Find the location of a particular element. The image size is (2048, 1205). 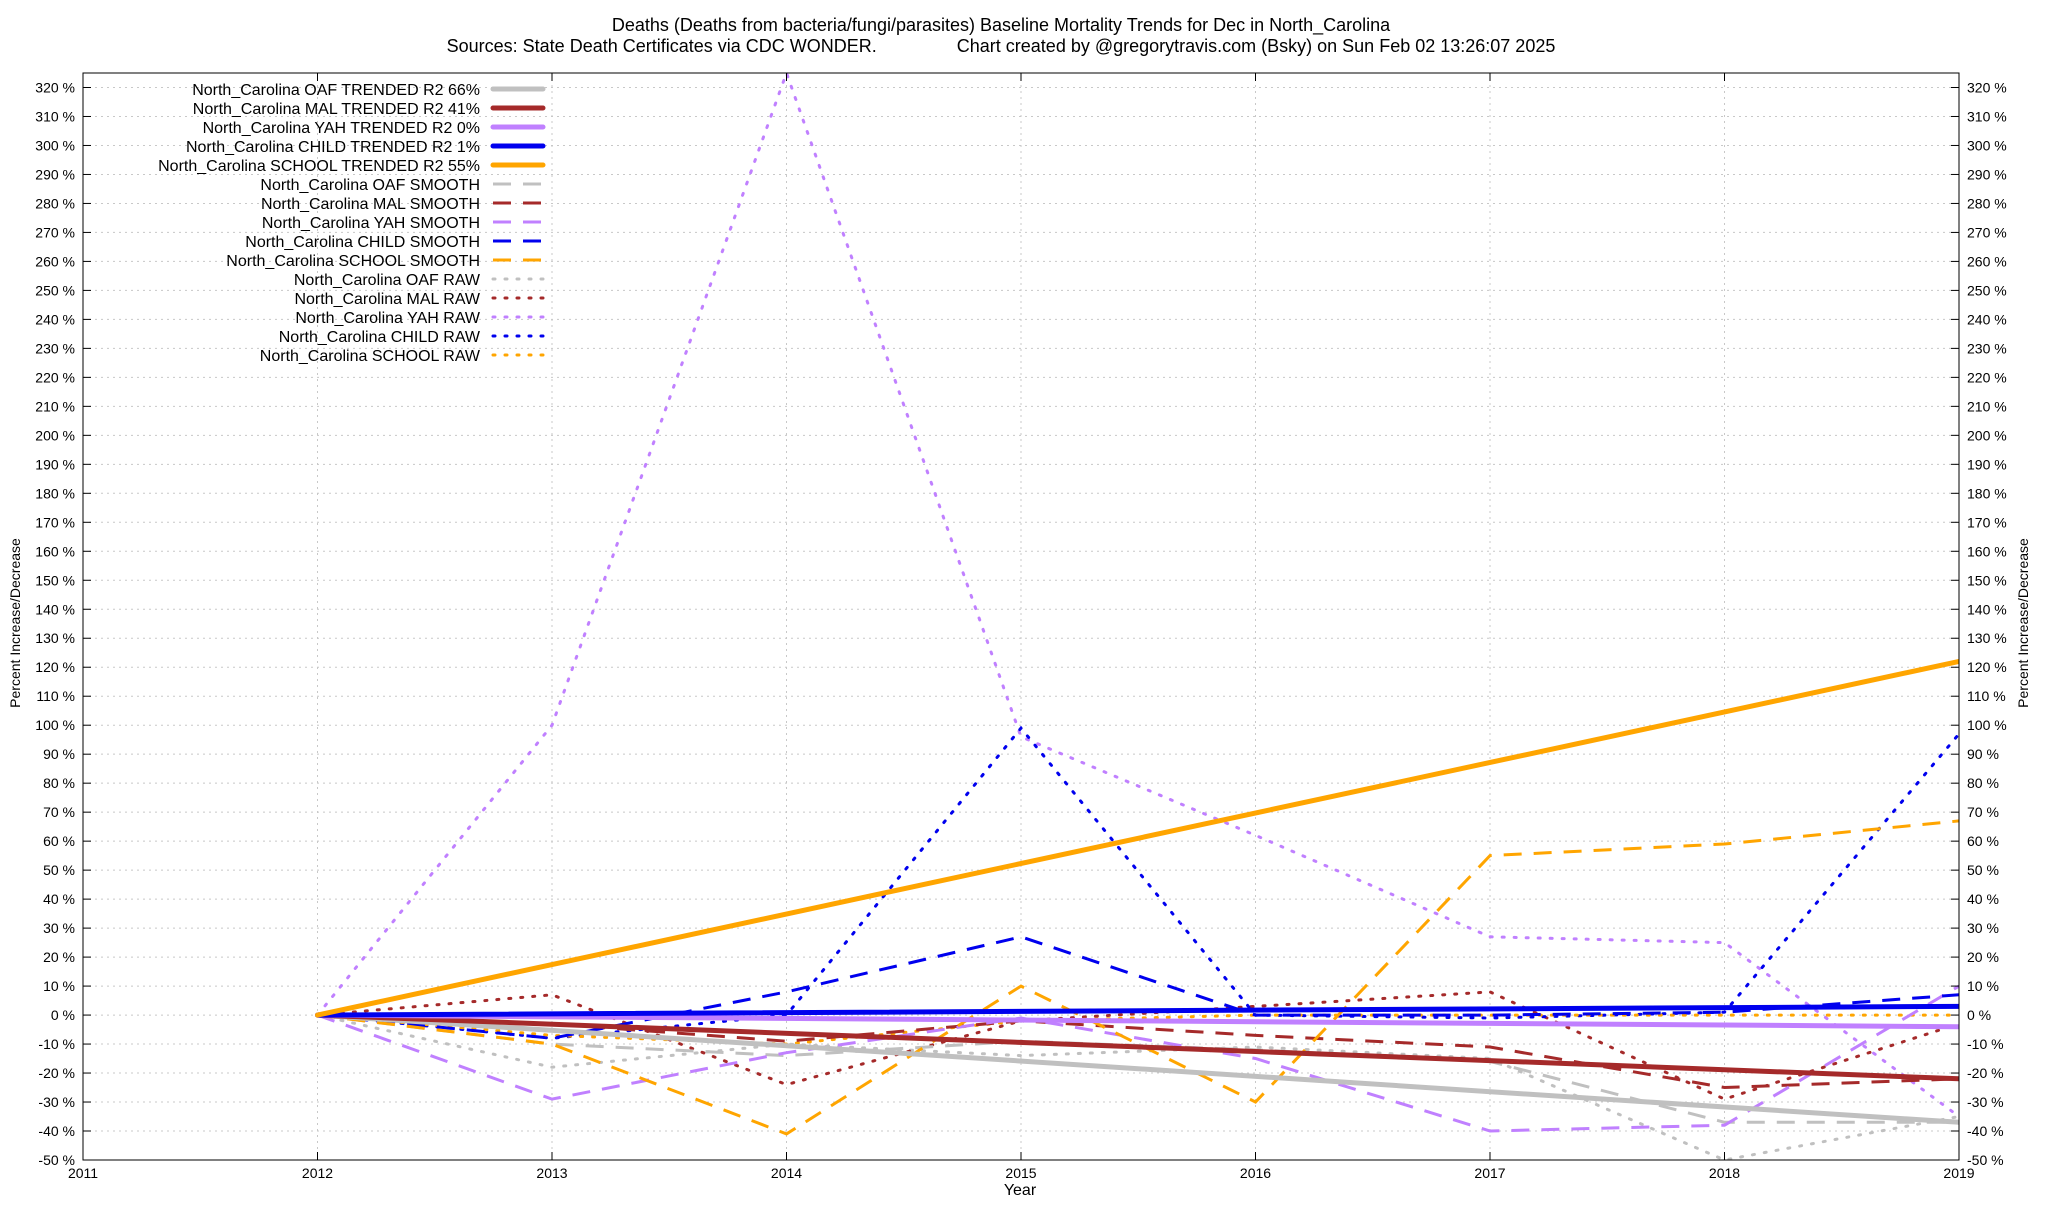

y-tick-label: 310 % is located at coordinates (55, 116).